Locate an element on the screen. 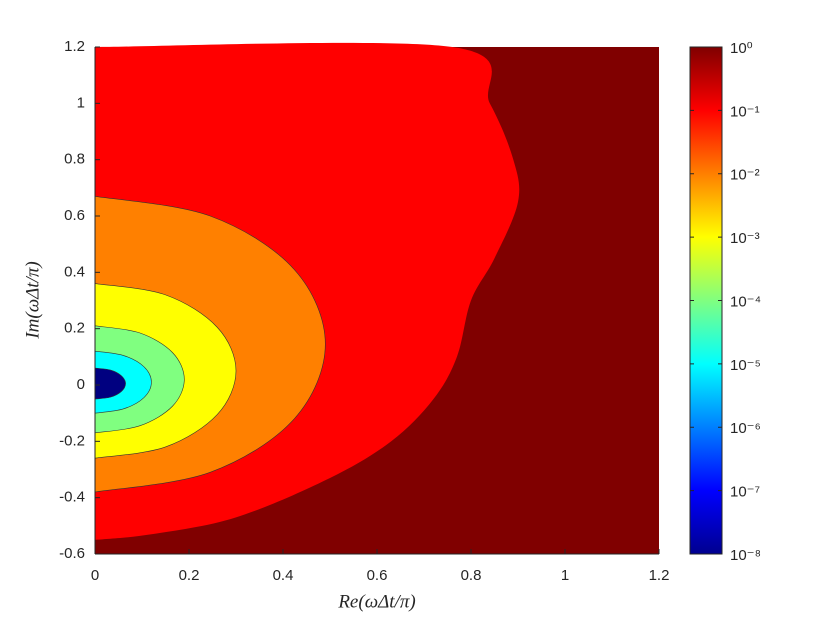 This screenshot has width=830, height=624. colorbar-tick-label: 10⁻³ is located at coordinates (745, 238).